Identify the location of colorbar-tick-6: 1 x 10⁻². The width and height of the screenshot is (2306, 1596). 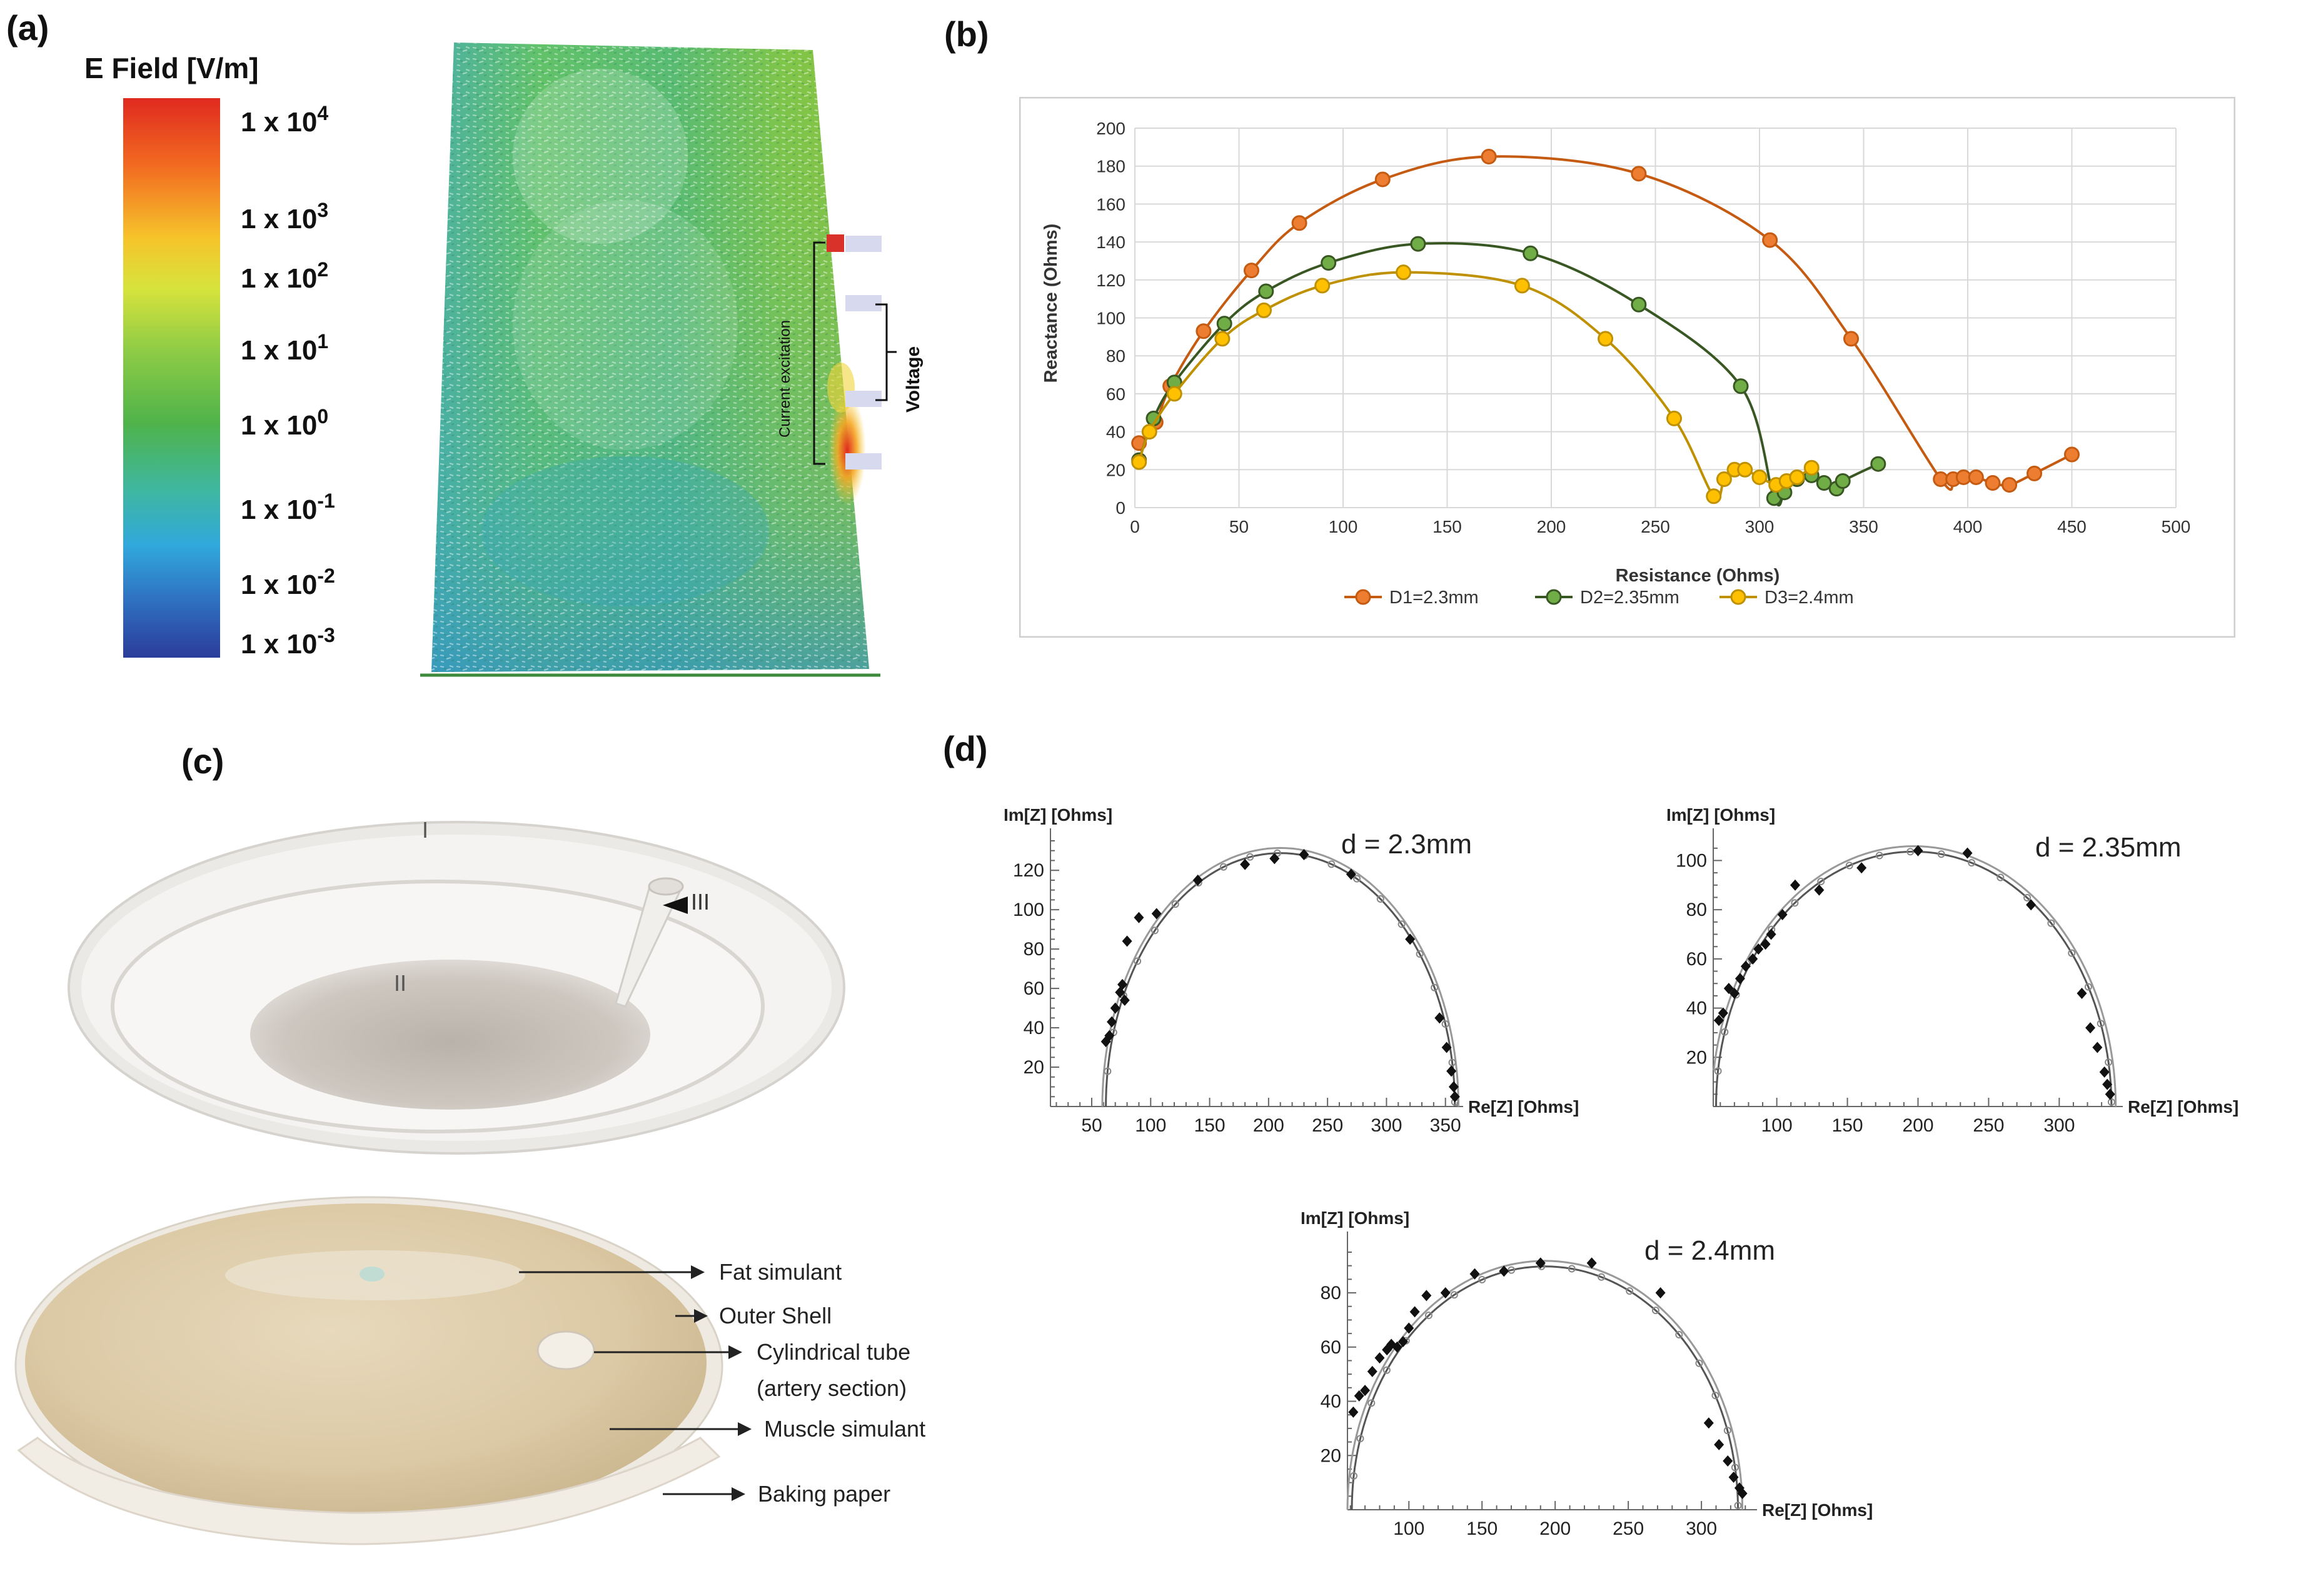
(288, 582).